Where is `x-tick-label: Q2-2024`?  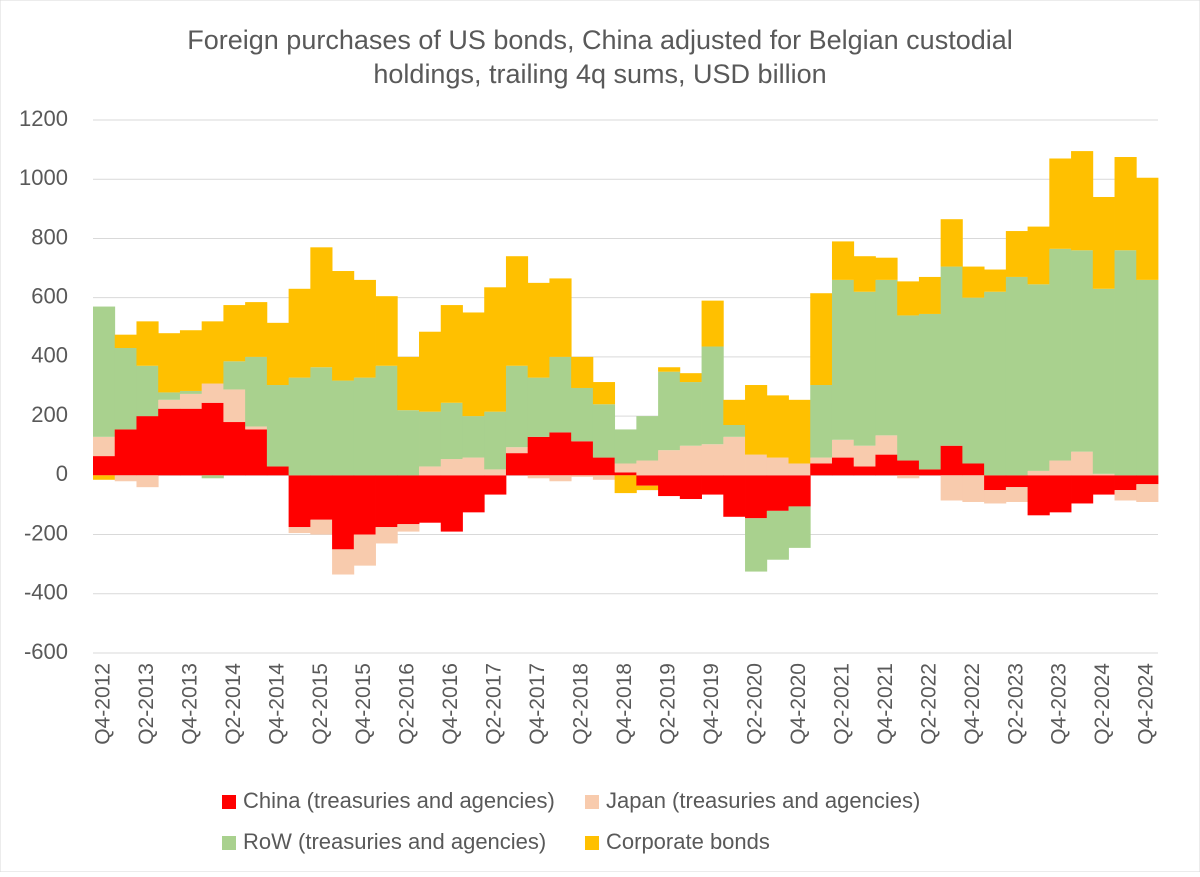 x-tick-label: Q2-2024 is located at coordinates (1102, 704).